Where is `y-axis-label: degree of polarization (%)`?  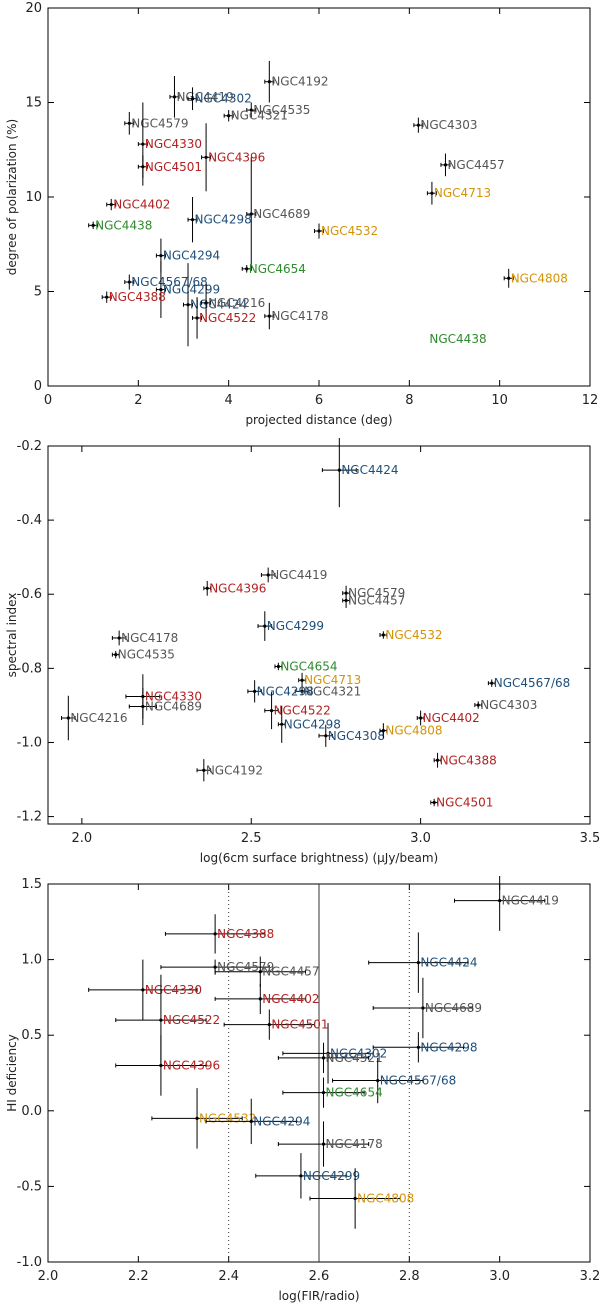
y-axis-label: degree of polarization (%) is located at coordinates (12, 197).